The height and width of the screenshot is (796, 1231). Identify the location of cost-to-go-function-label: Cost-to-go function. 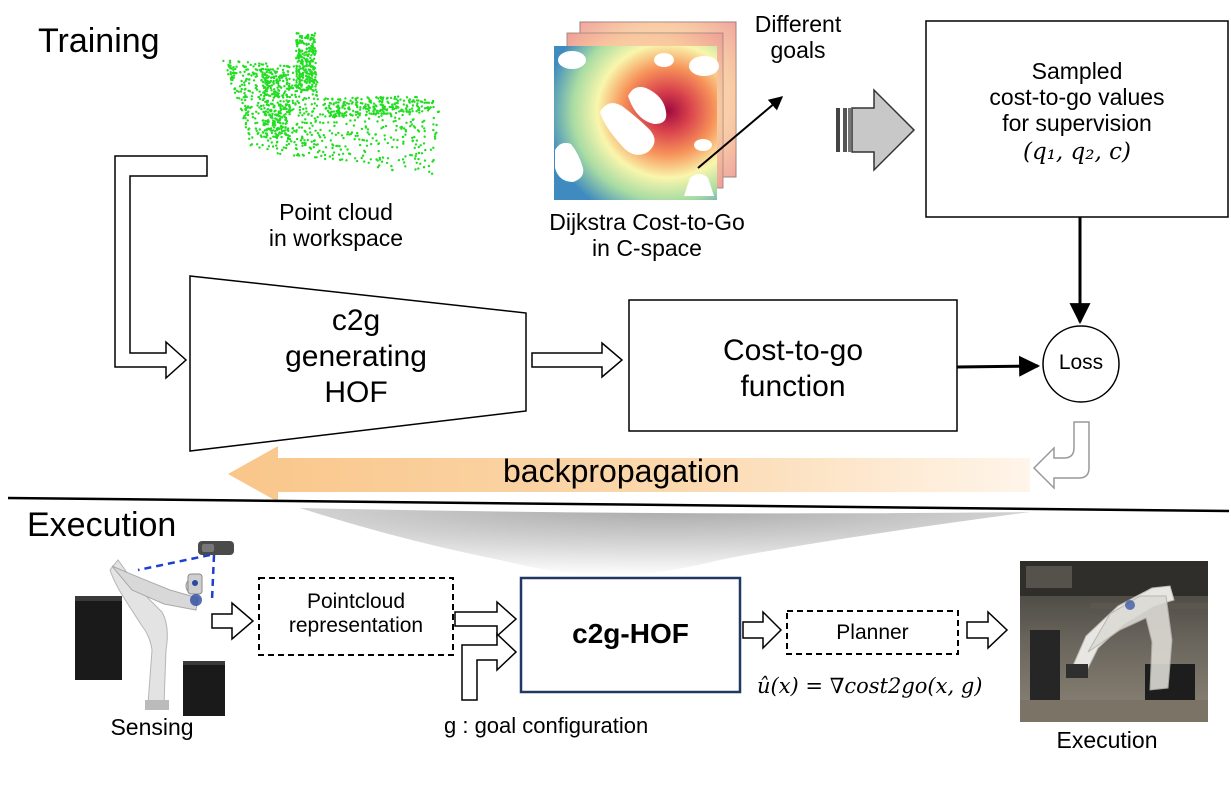
(793, 368).